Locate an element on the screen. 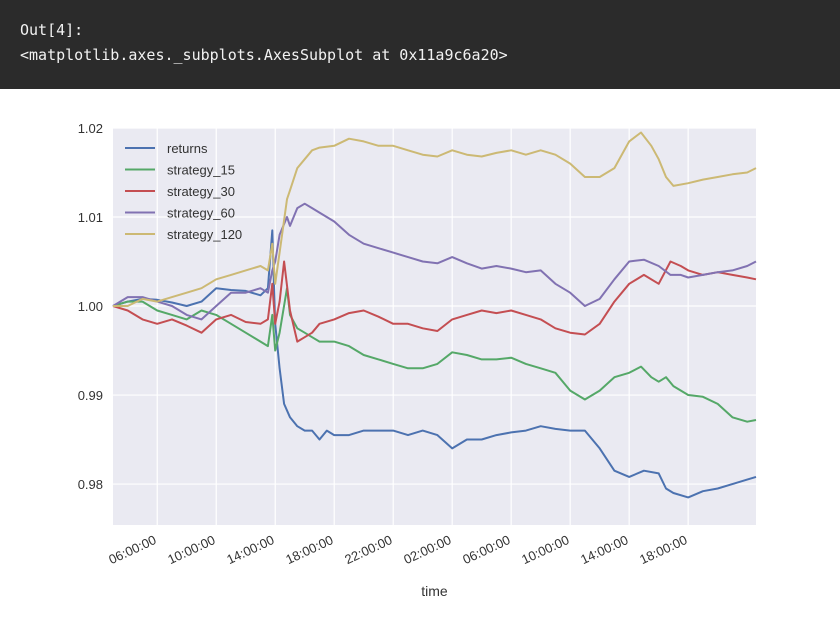 The width and height of the screenshot is (840, 618). legend-label-returns: returns is located at coordinates (187, 148).